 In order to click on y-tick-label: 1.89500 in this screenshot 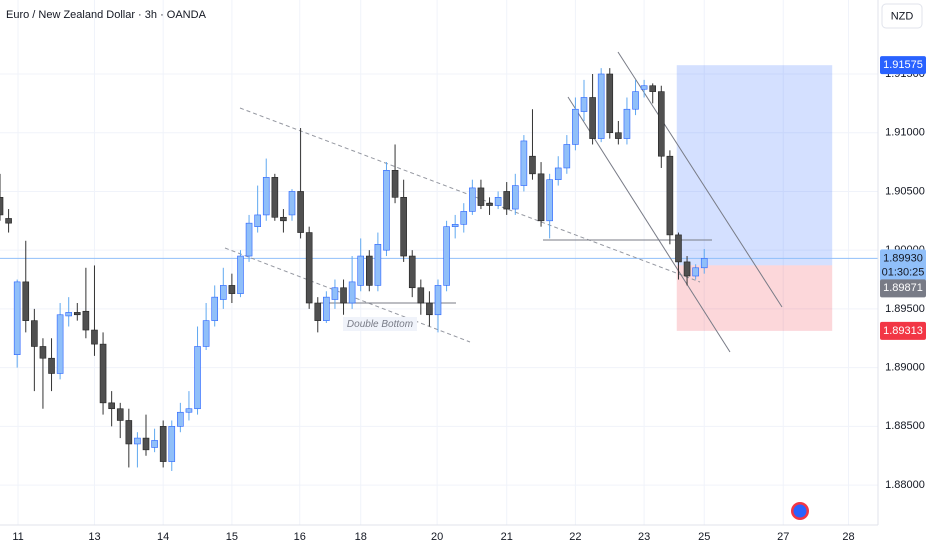, I will do `click(905, 309)`.